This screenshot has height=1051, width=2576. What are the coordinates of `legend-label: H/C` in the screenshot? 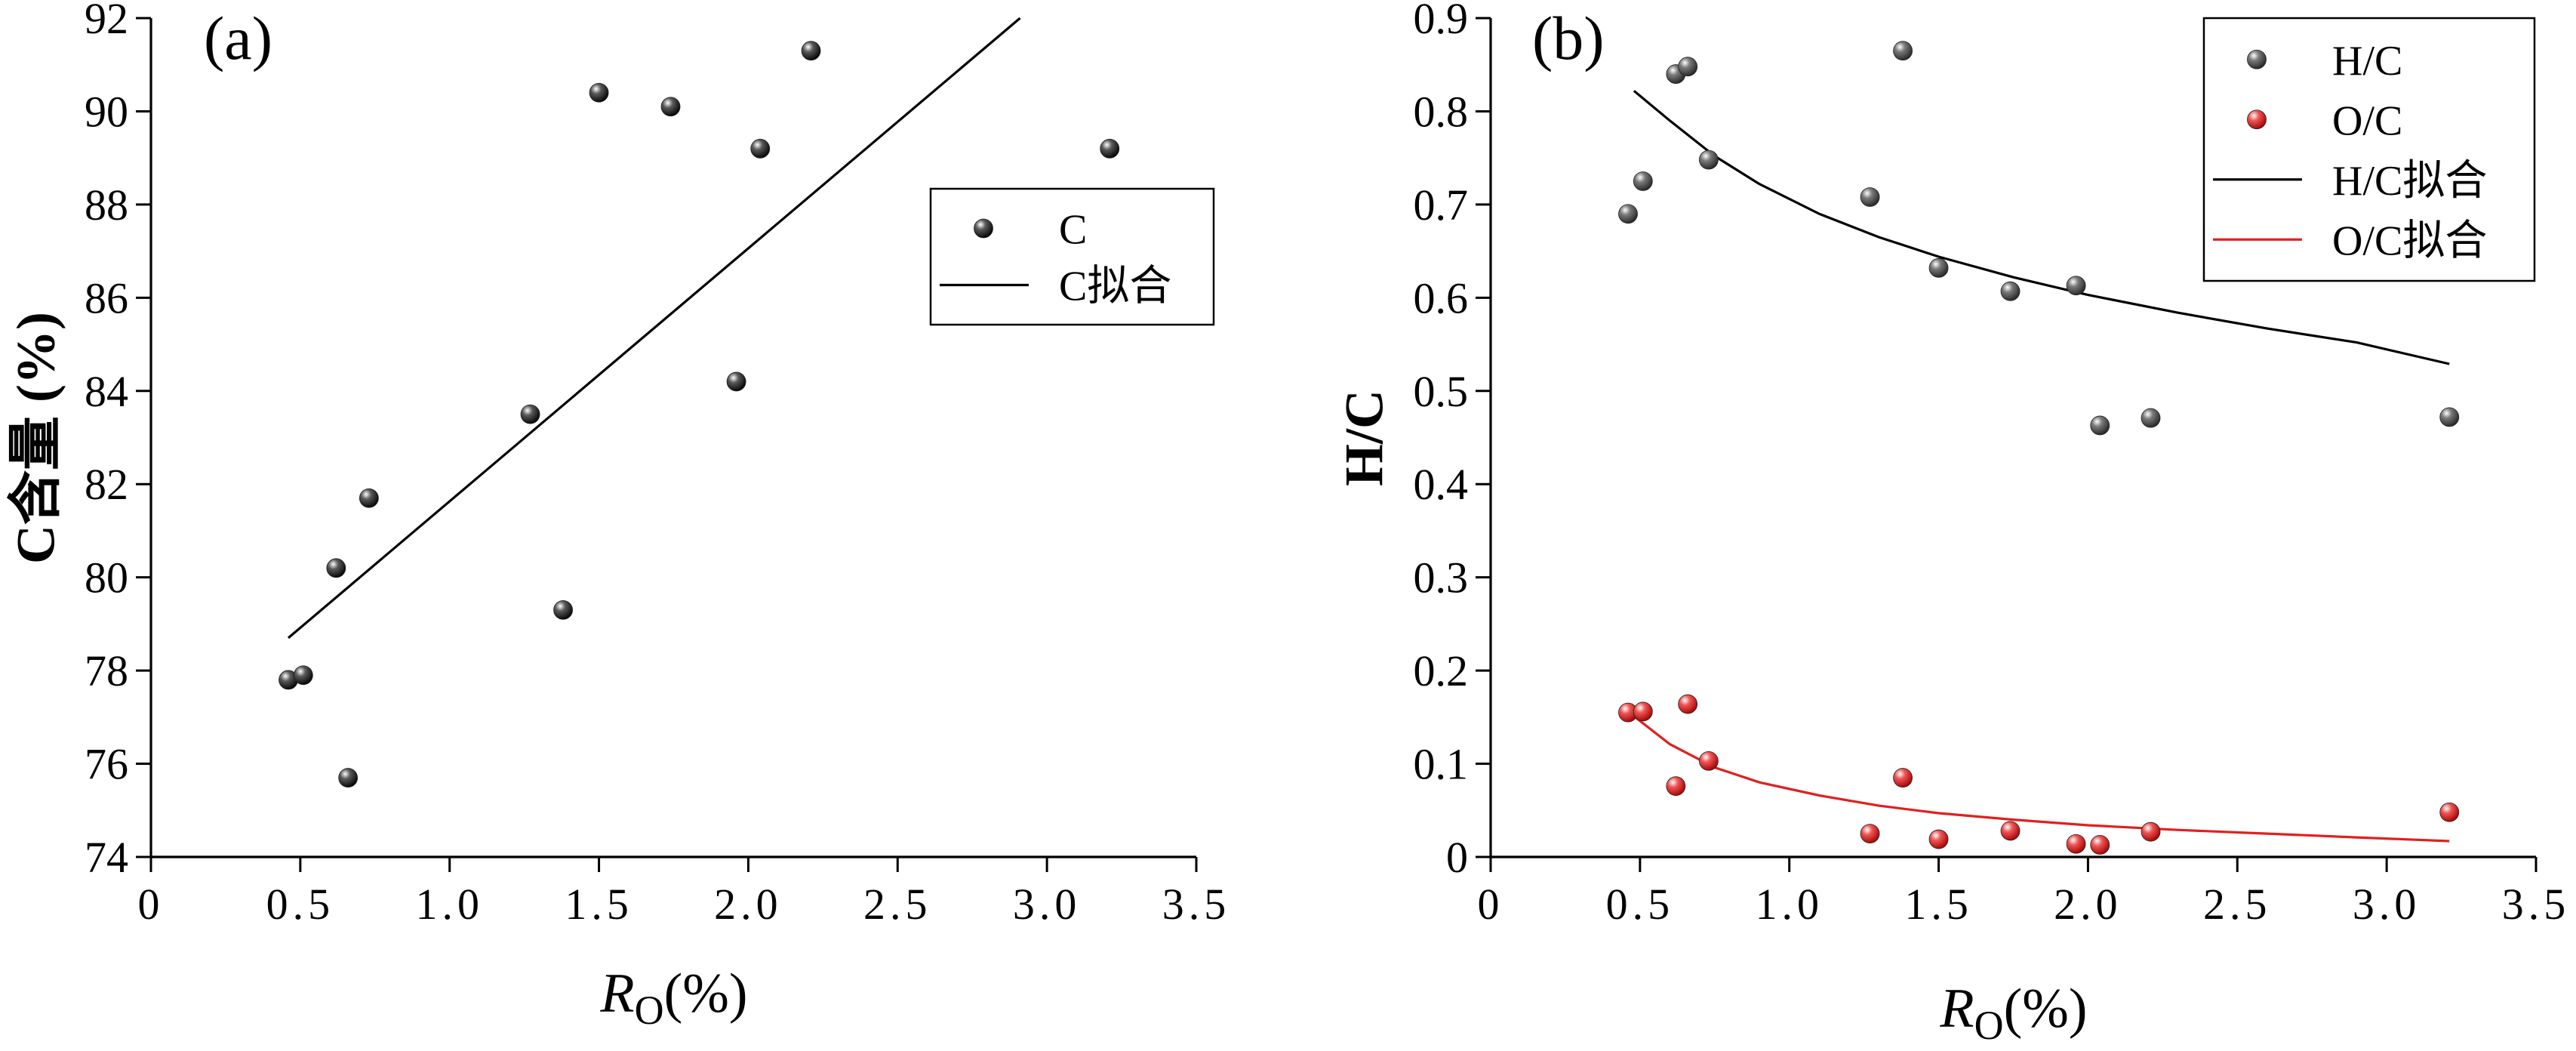 It's located at (2367, 61).